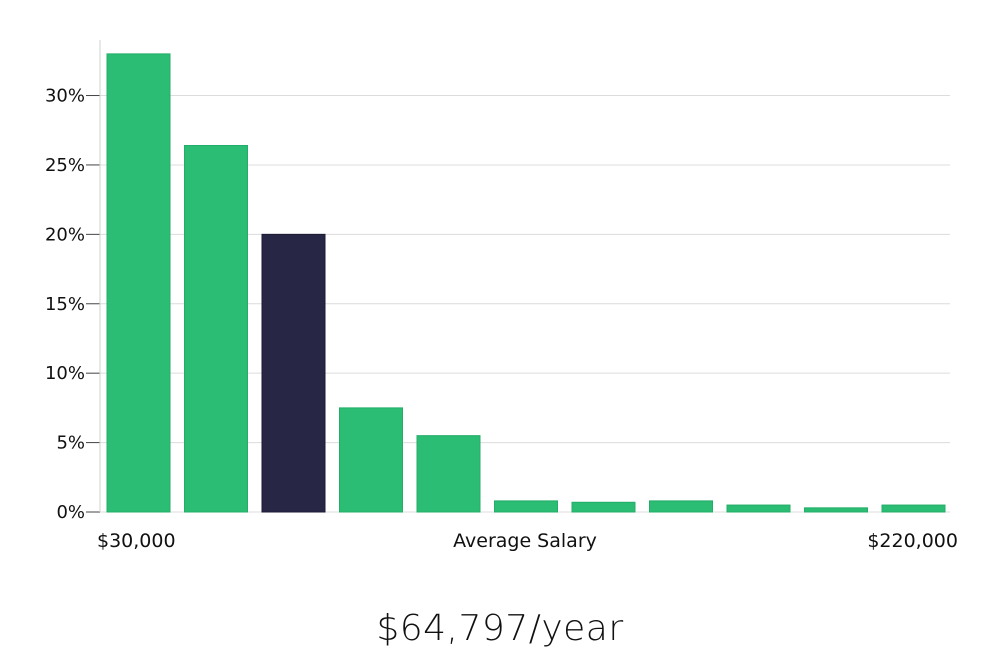  I want to click on y-tick-label: 20%, so click(65, 234).